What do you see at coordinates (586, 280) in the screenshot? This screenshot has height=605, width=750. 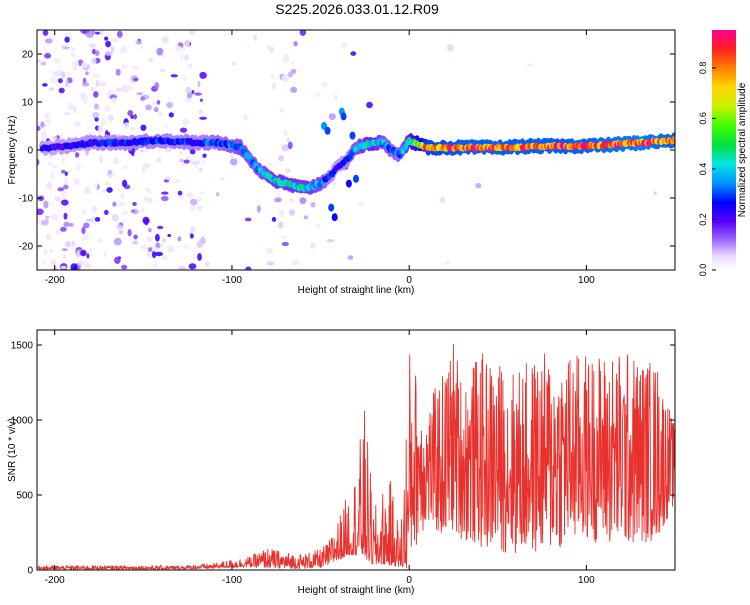 I see `spectrogram-x-tick-label: 100` at bounding box center [586, 280].